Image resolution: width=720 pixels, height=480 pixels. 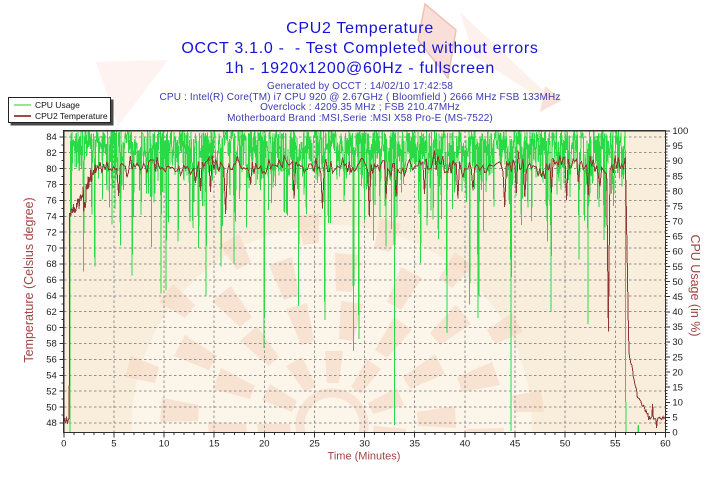 What do you see at coordinates (51, 185) in the screenshot?
I see `svg-text: 78` at bounding box center [51, 185].